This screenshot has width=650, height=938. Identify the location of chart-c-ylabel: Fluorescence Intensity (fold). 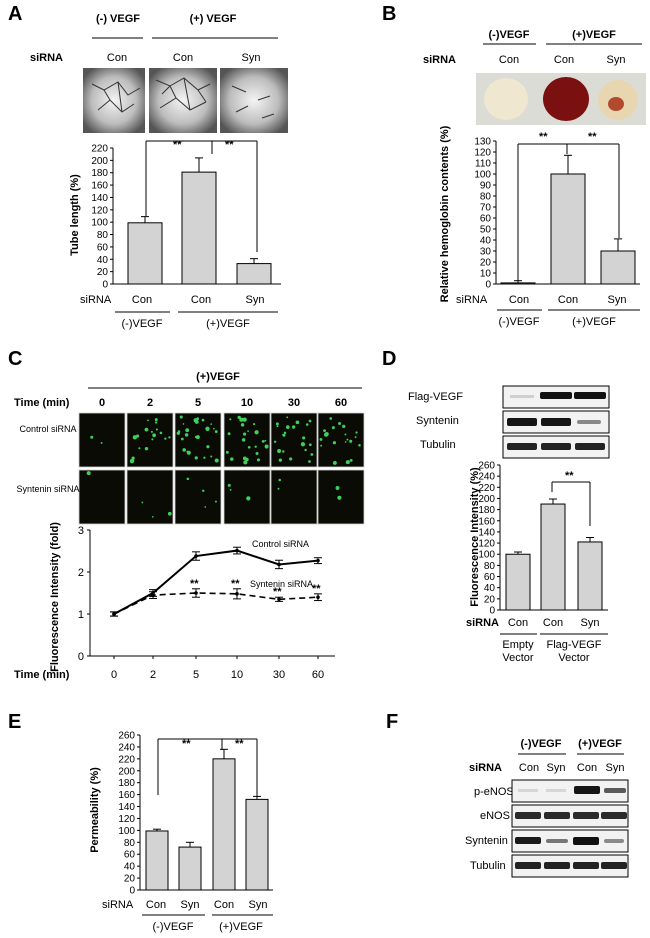
(55, 597).